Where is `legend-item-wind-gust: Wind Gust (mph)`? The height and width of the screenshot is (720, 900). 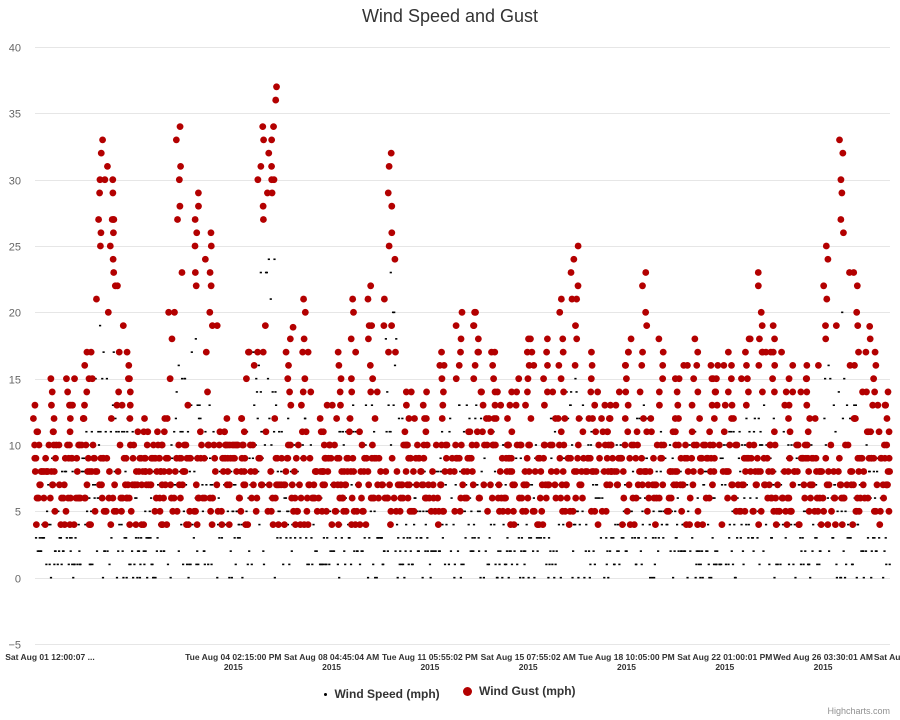 legend-item-wind-gust: Wind Gust (mph) is located at coordinates (519, 691).